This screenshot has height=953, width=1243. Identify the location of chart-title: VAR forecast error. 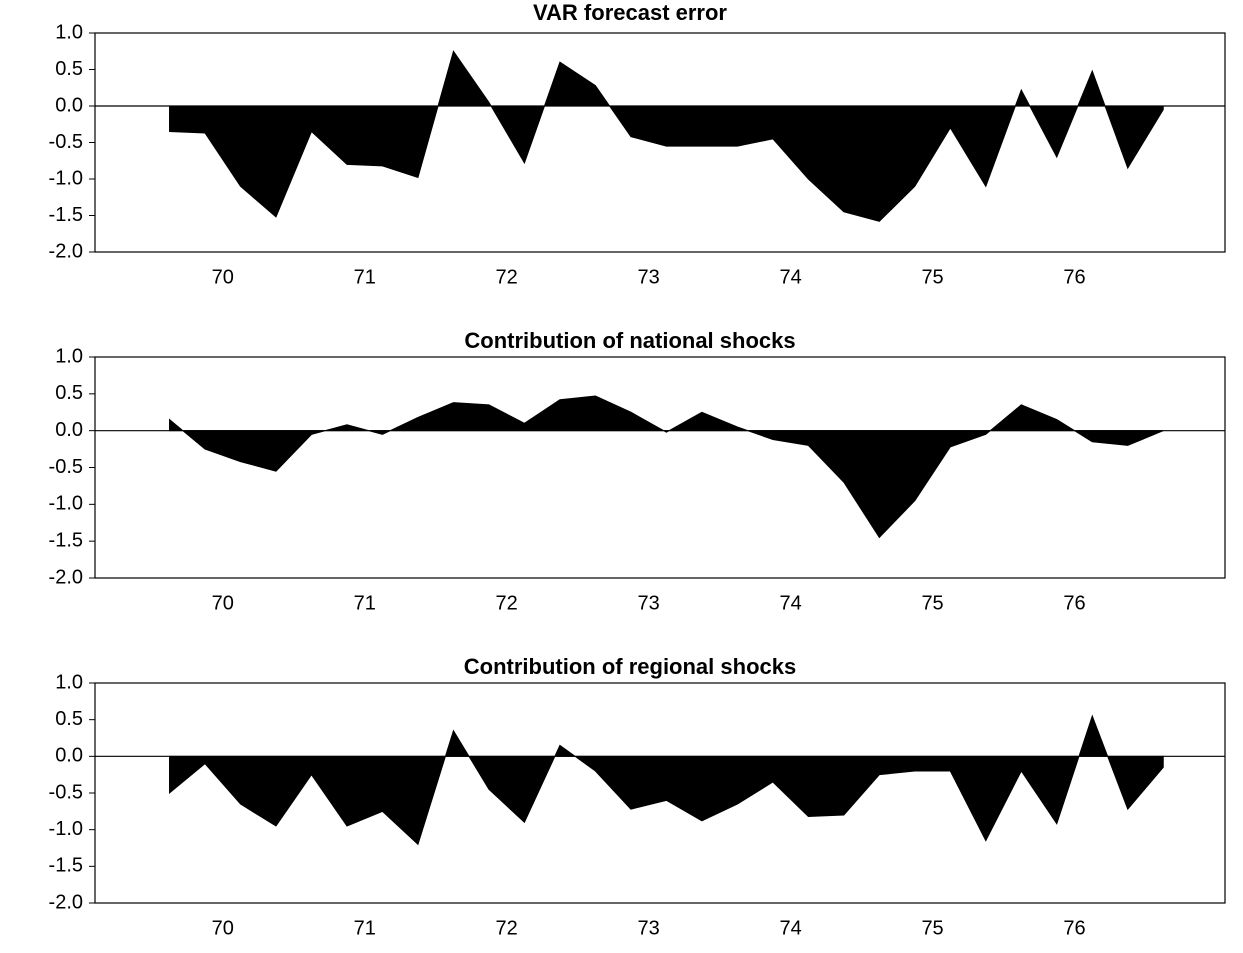
(630, 12).